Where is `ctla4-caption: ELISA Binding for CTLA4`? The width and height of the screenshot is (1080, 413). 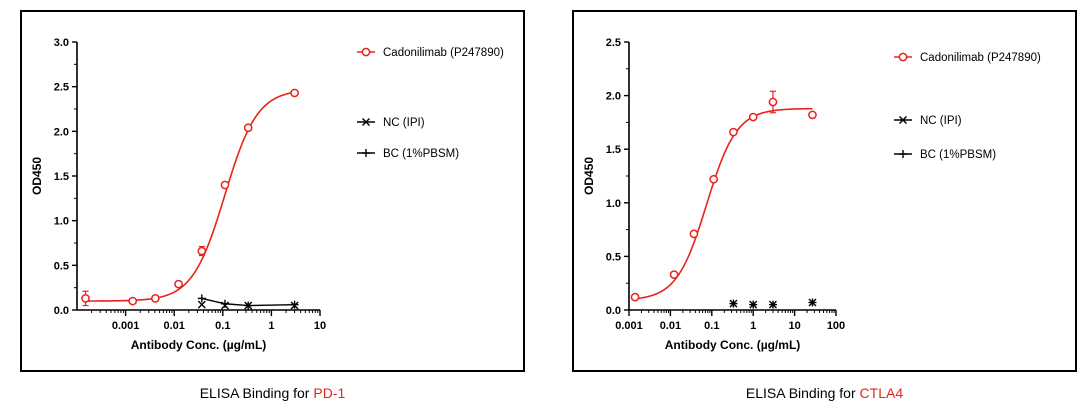
ctla4-caption: ELISA Binding for CTLA4 is located at coordinates (824, 393).